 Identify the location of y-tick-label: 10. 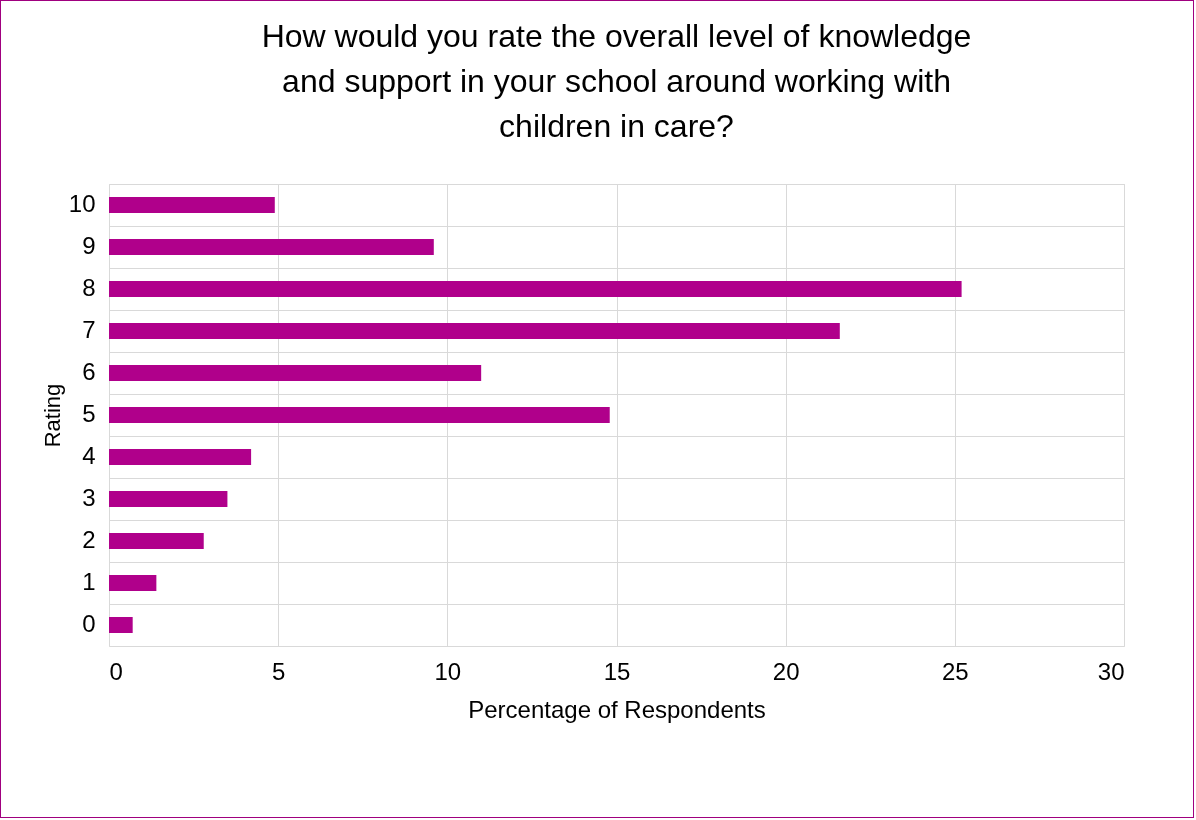
(82, 203).